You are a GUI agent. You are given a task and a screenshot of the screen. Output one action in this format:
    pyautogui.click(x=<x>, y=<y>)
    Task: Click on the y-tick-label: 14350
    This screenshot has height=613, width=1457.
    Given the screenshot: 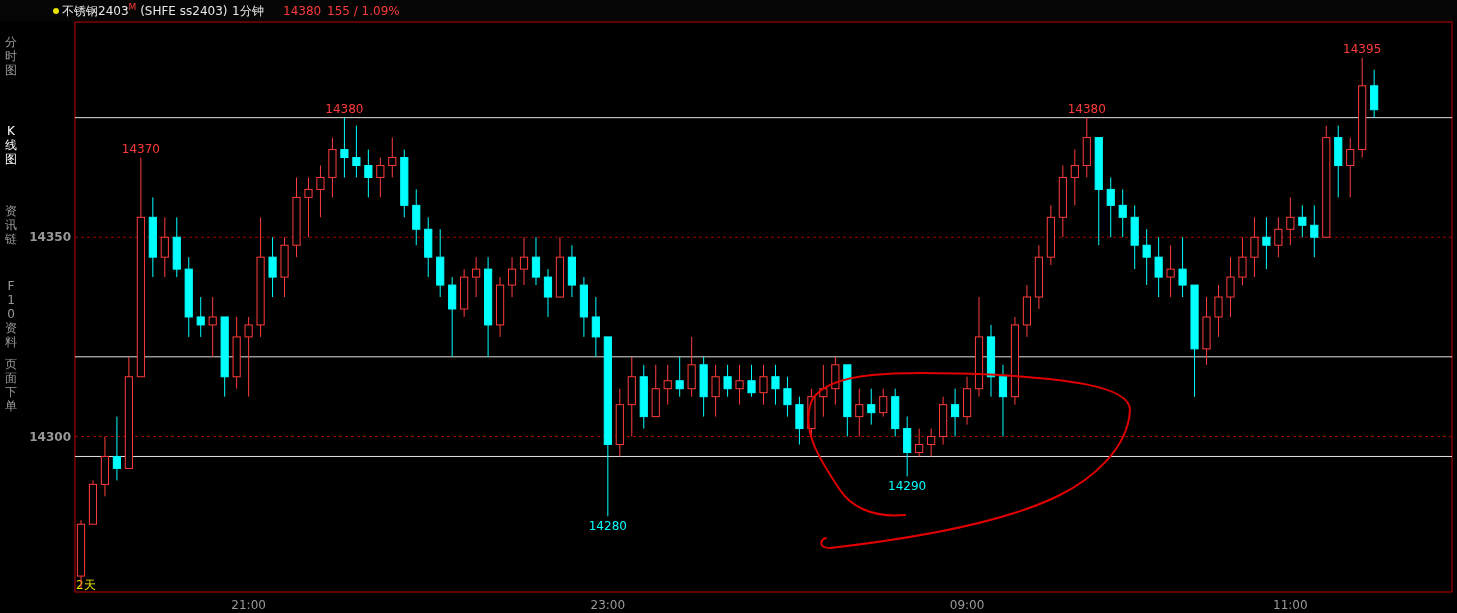 What is the action you would take?
    pyautogui.click(x=50, y=237)
    